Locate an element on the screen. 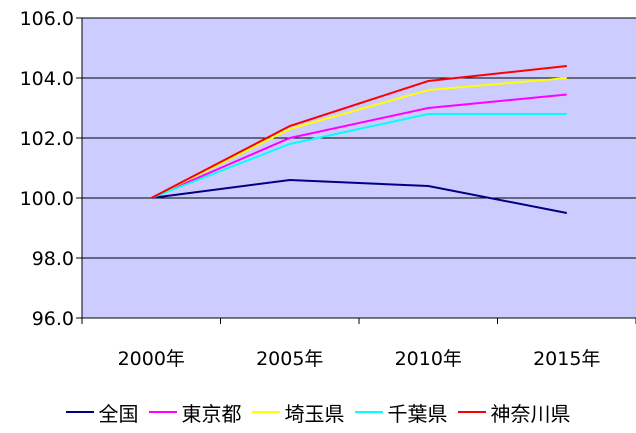  legend-item: 全国 is located at coordinates (102, 412).